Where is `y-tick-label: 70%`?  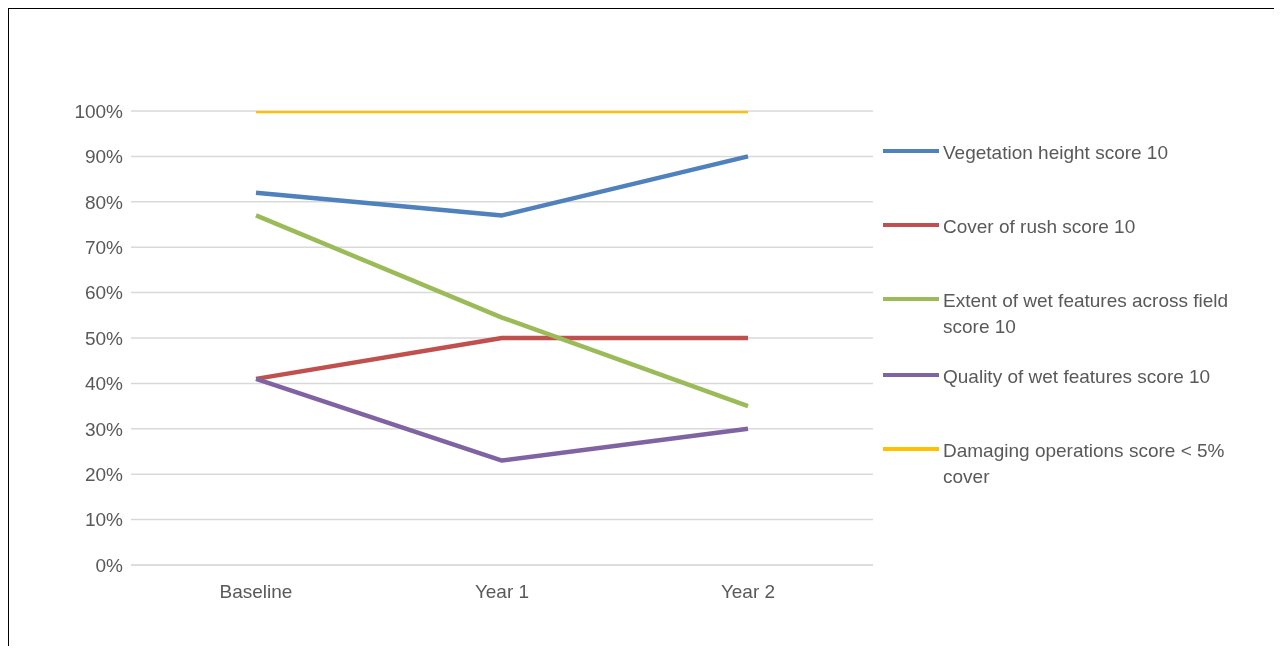
y-tick-label: 70% is located at coordinates (104, 247).